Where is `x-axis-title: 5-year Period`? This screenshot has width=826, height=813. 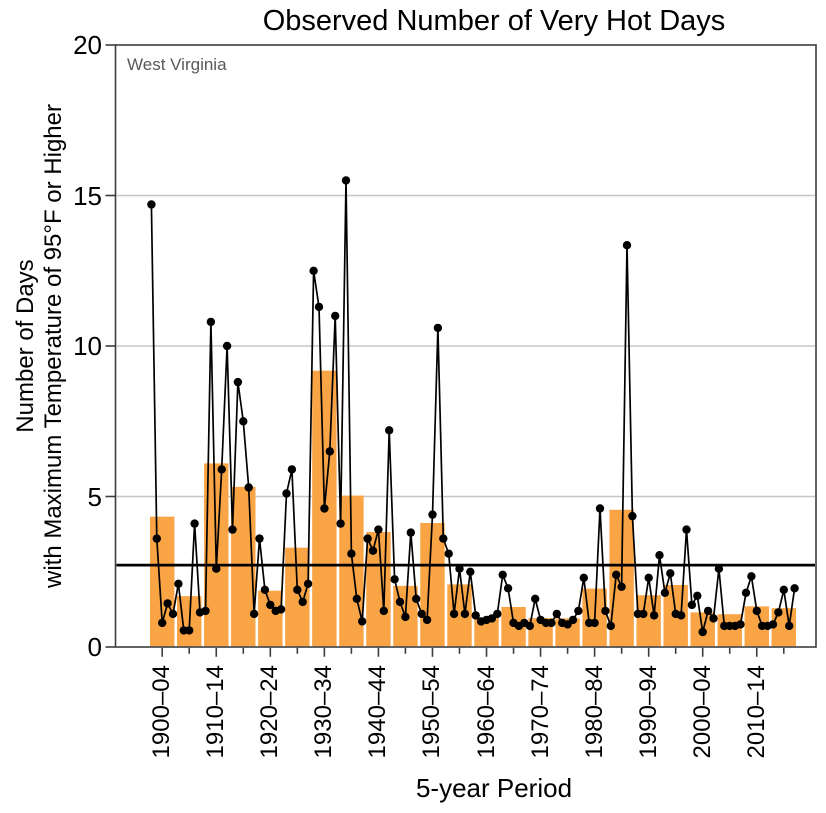
x-axis-title: 5-year Period is located at coordinates (494, 788).